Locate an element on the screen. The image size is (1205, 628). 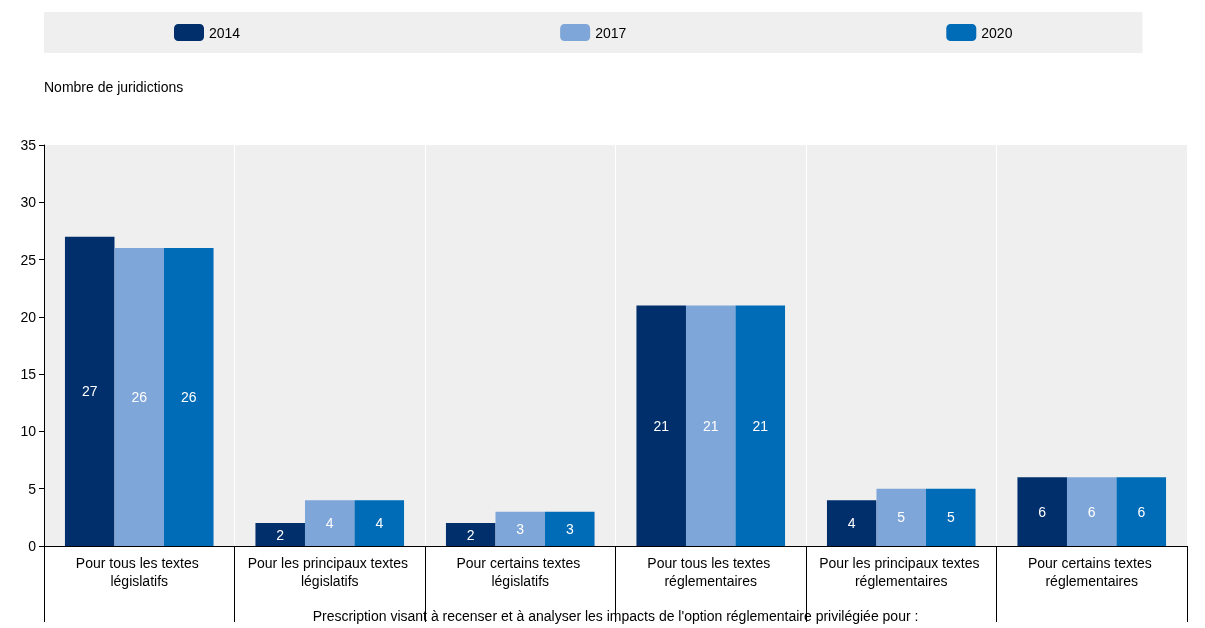
legend-label: 2014 is located at coordinates (225, 32).